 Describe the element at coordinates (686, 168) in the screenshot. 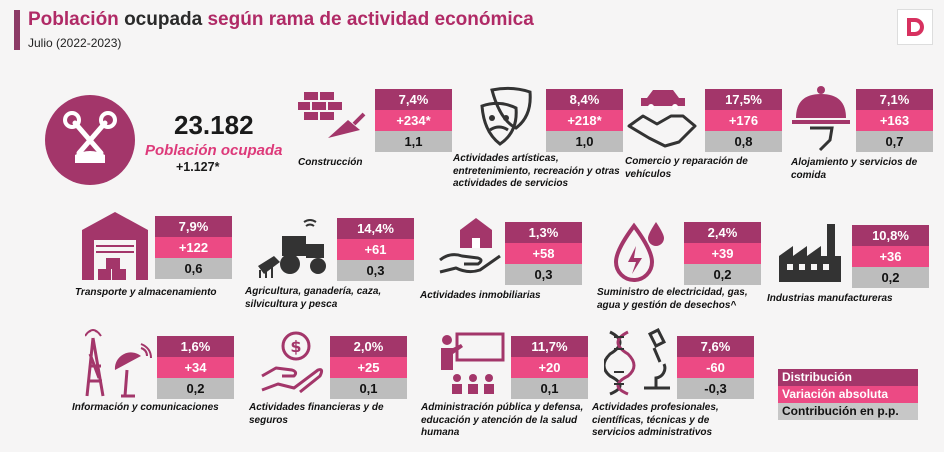

I see `sector-label: Comercio y reparación de vehículos` at that location.